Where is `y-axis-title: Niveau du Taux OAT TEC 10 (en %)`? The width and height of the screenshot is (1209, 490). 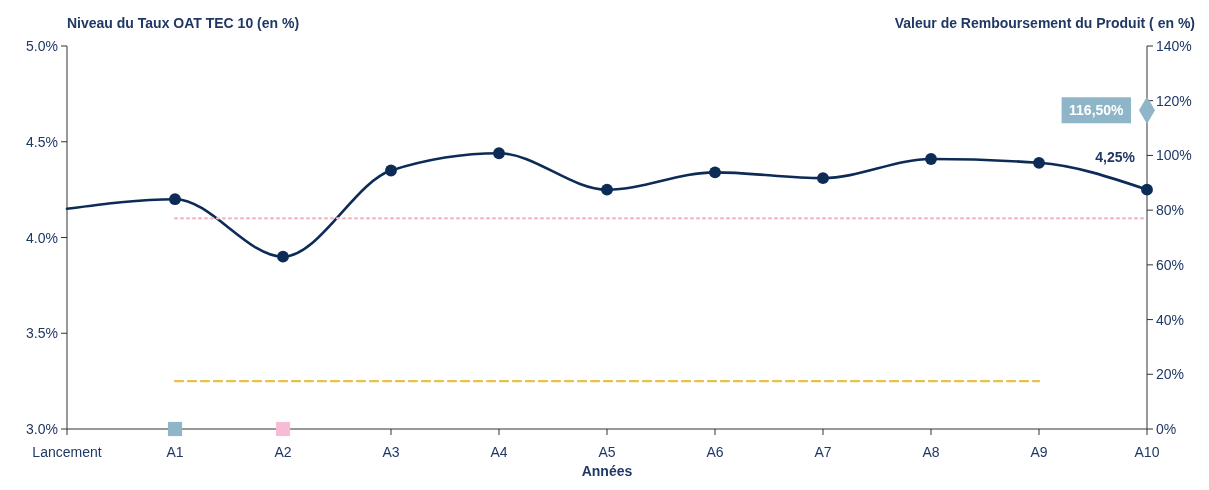 y-axis-title: Niveau du Taux OAT TEC 10 (en %) is located at coordinates (183, 23).